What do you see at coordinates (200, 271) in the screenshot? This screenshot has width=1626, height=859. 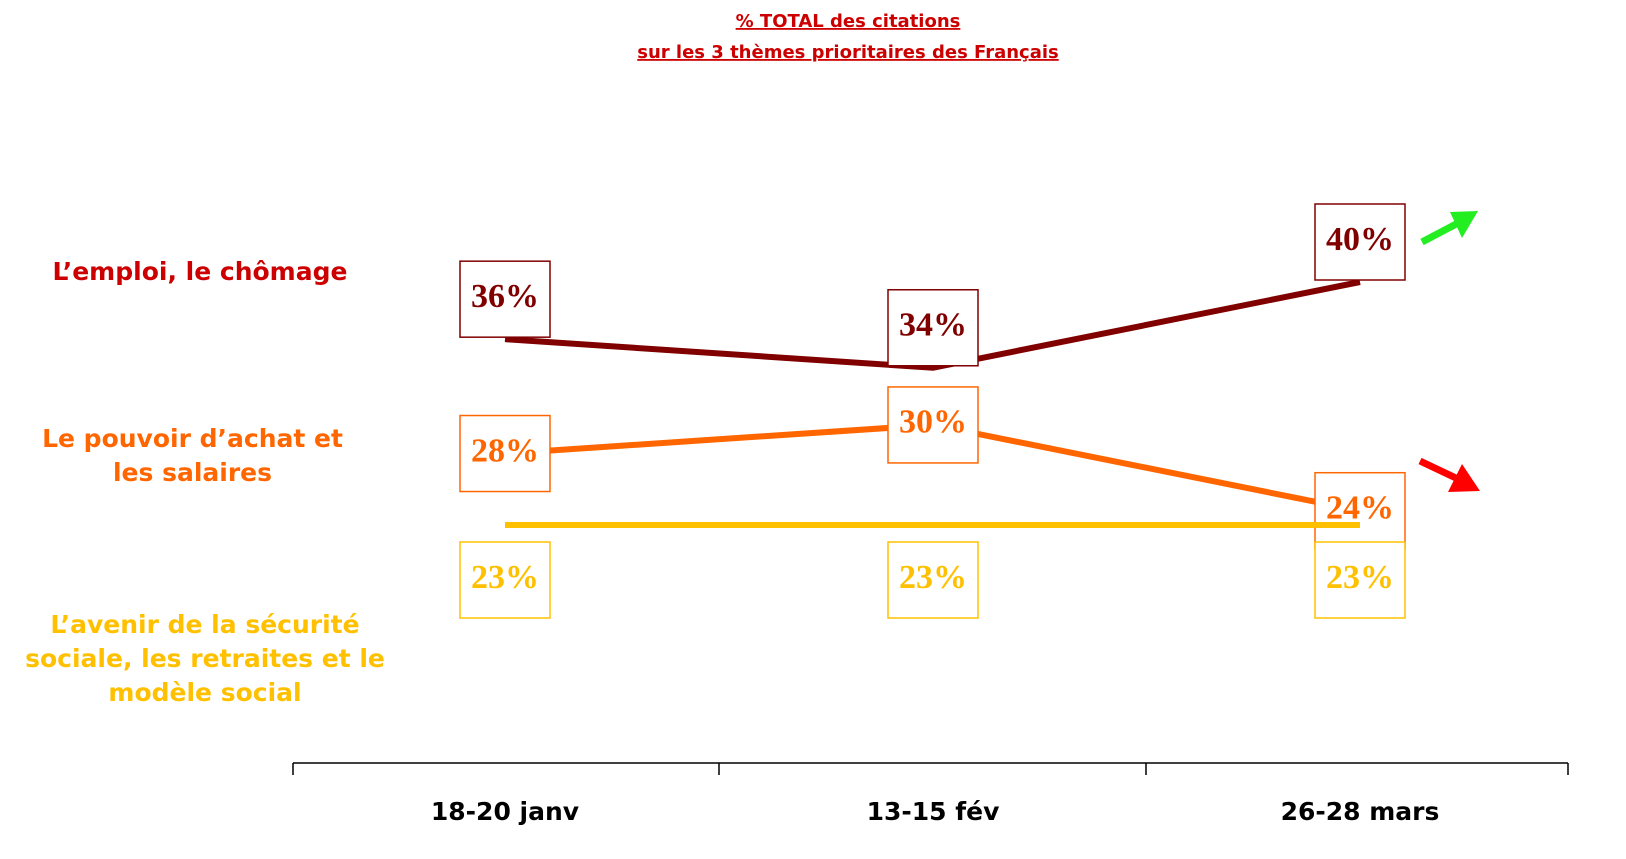 I see `series-label: L’emploi, le chômage` at bounding box center [200, 271].